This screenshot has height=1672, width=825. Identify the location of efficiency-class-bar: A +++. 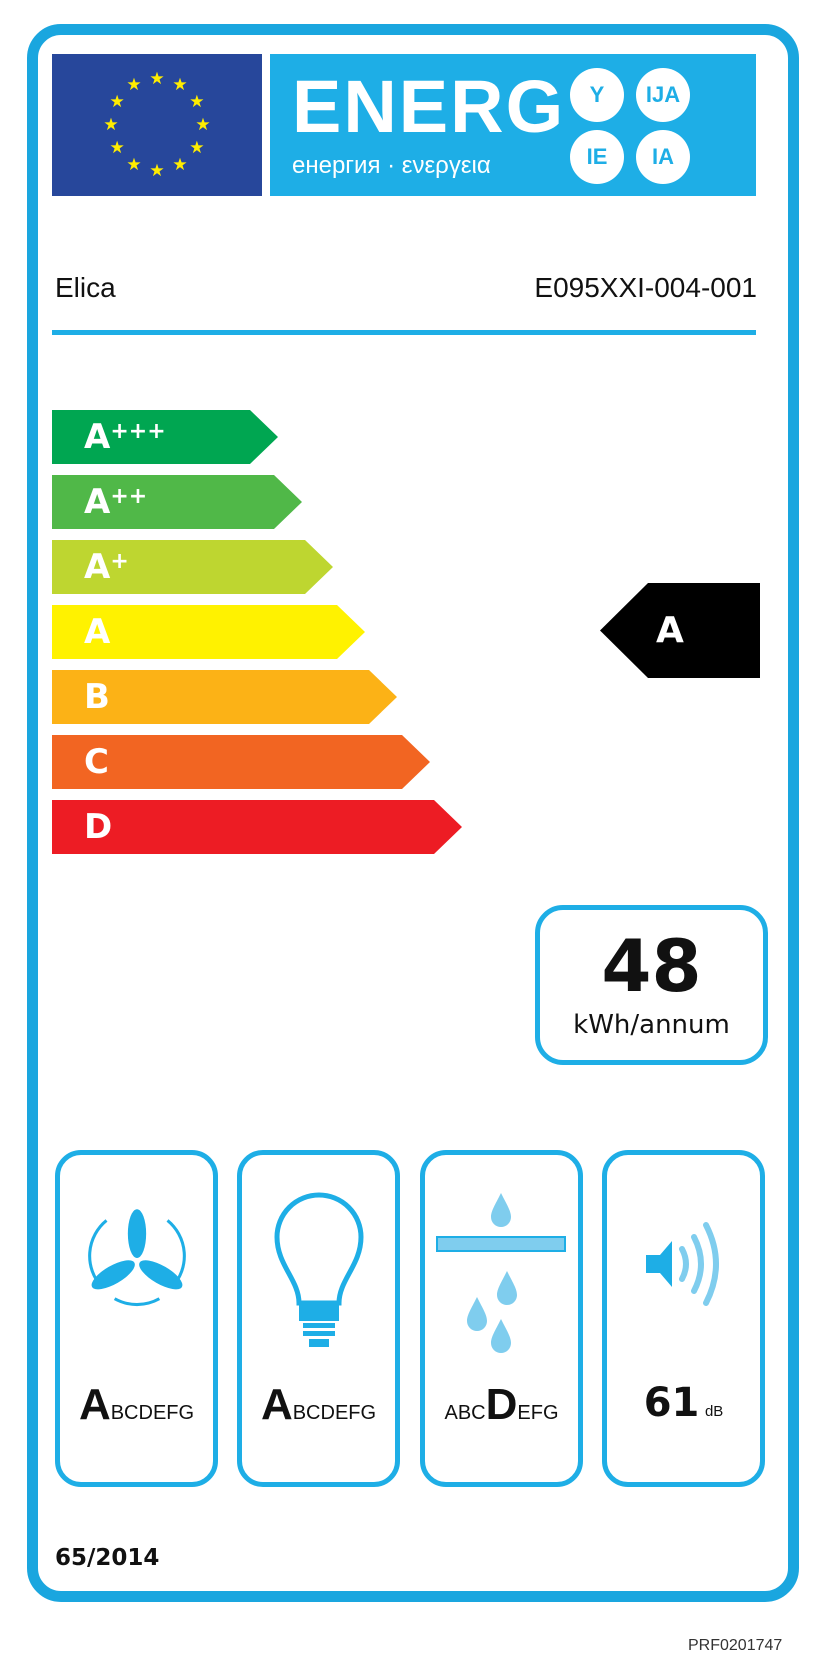
(165, 437).